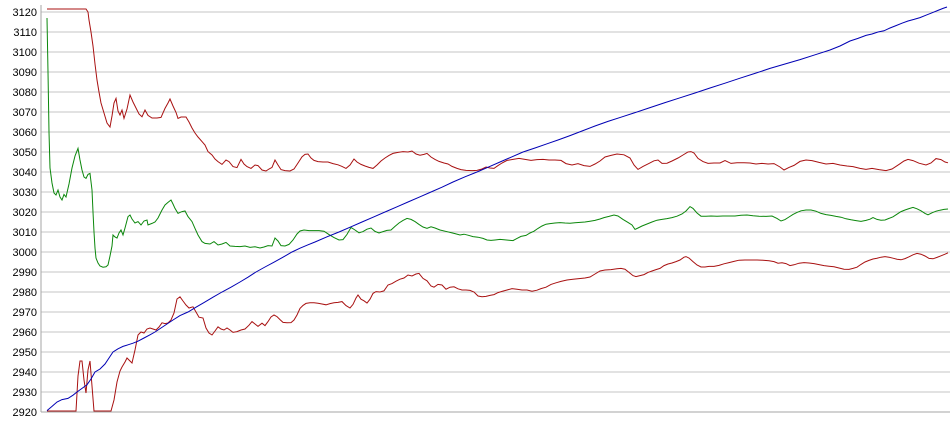 Image resolution: width=950 pixels, height=435 pixels. Describe the element at coordinates (25, 393) in the screenshot. I see `y-axis-label: 2930` at that location.